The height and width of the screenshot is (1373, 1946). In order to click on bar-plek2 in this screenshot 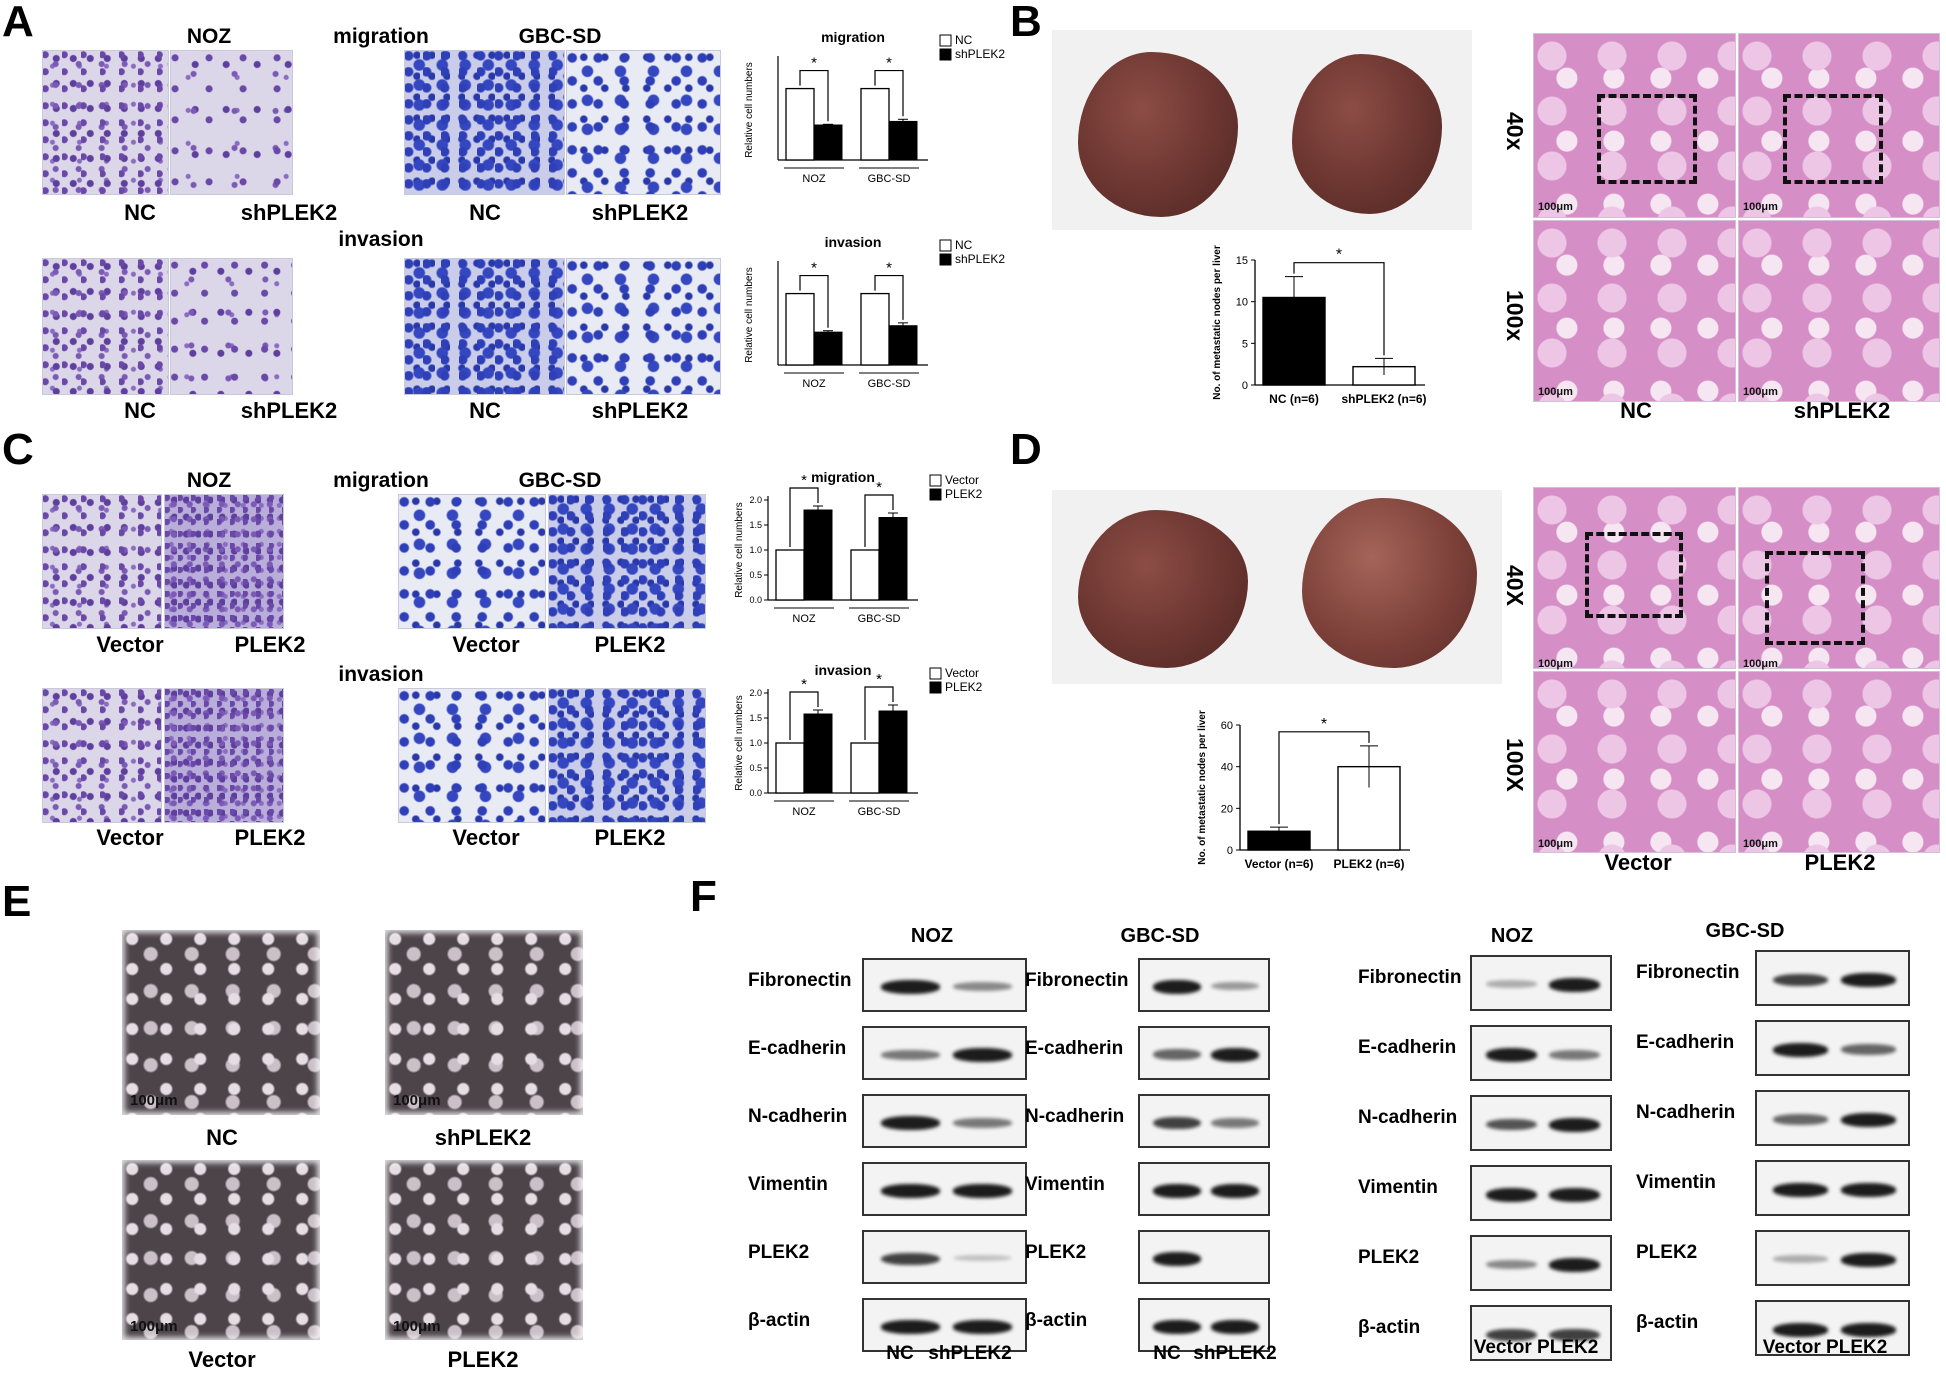, I will do `click(818, 555)`.